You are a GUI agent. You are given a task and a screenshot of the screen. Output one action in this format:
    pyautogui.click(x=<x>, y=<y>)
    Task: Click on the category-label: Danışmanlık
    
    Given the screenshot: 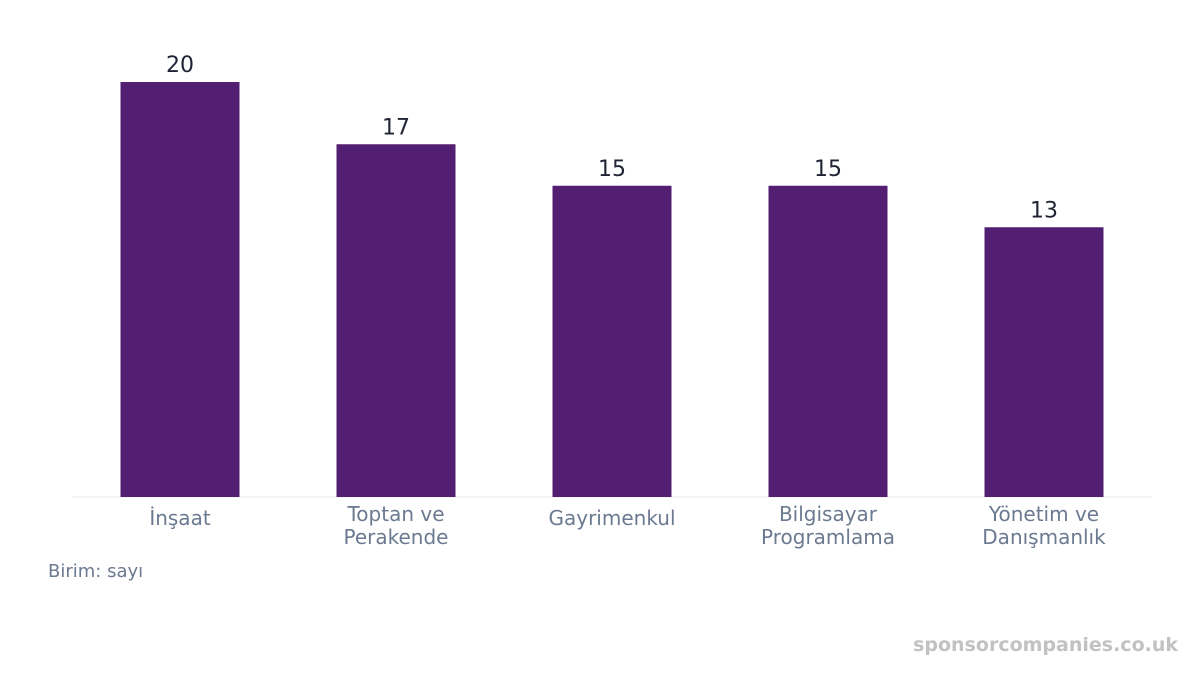 What is the action you would take?
    pyautogui.click(x=1044, y=537)
    